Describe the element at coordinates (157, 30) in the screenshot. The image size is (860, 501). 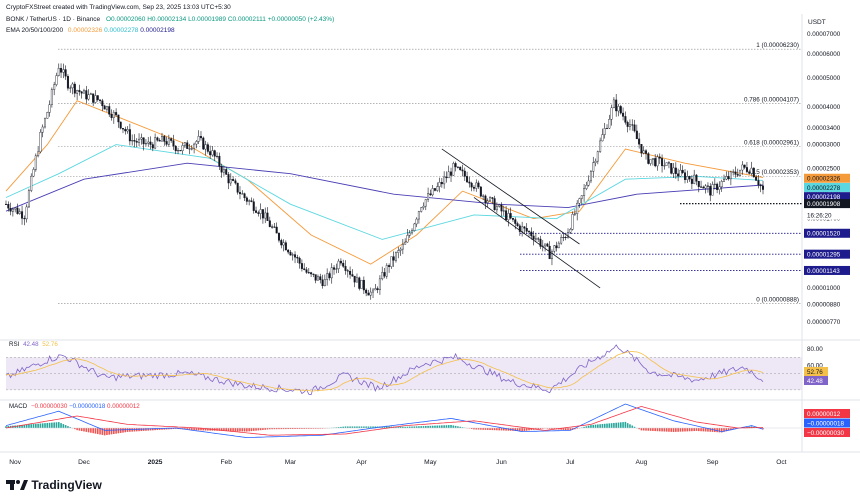
I see `ema200-value: 0.00002198` at that location.